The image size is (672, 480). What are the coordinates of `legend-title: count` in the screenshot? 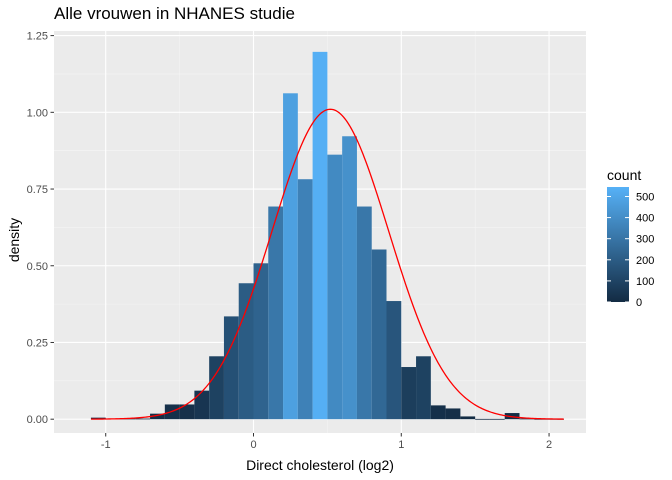 It's located at (624, 175).